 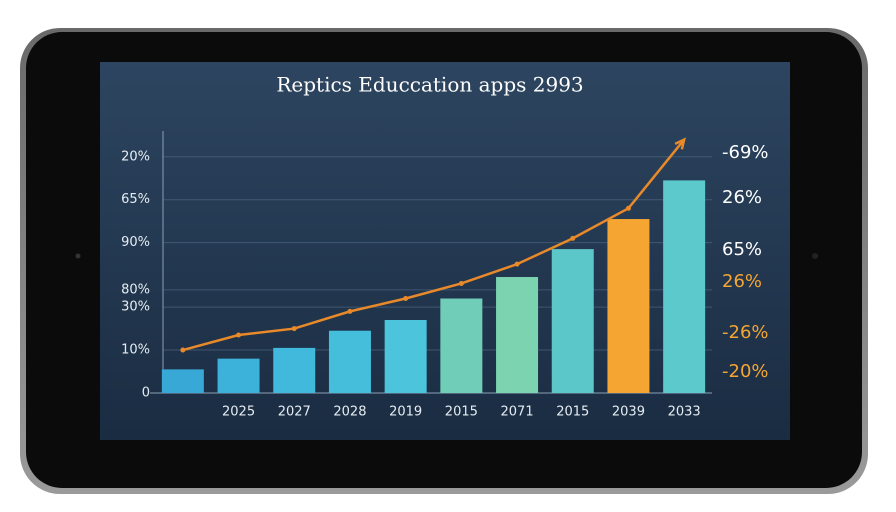 I want to click on y-tick-label: 20%, so click(x=135, y=156).